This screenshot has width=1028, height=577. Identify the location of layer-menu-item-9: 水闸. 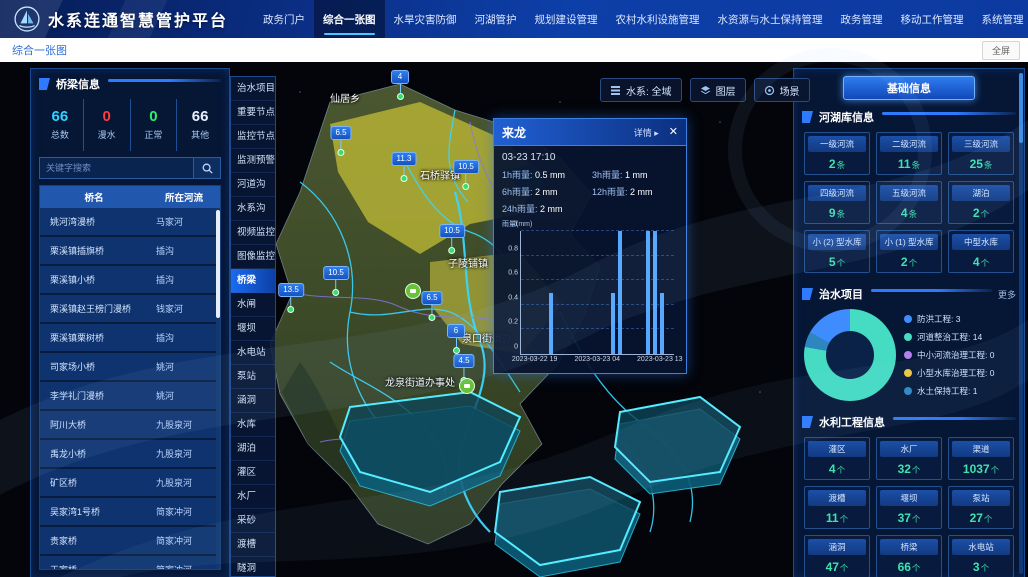
(253, 305).